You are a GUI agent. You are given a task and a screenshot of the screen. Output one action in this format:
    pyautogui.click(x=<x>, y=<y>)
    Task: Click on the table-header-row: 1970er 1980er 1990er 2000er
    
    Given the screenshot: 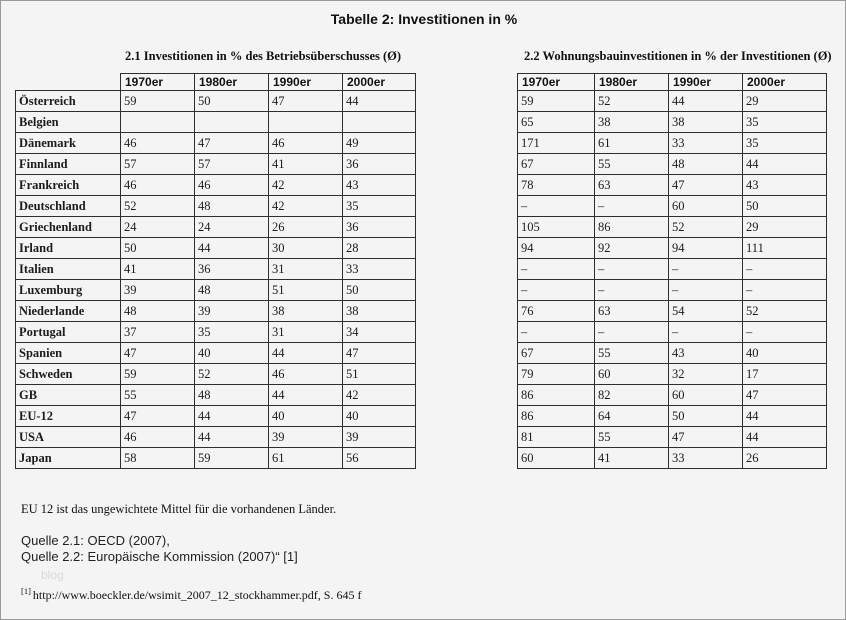 What is the action you would take?
    pyautogui.click(x=216, y=82)
    